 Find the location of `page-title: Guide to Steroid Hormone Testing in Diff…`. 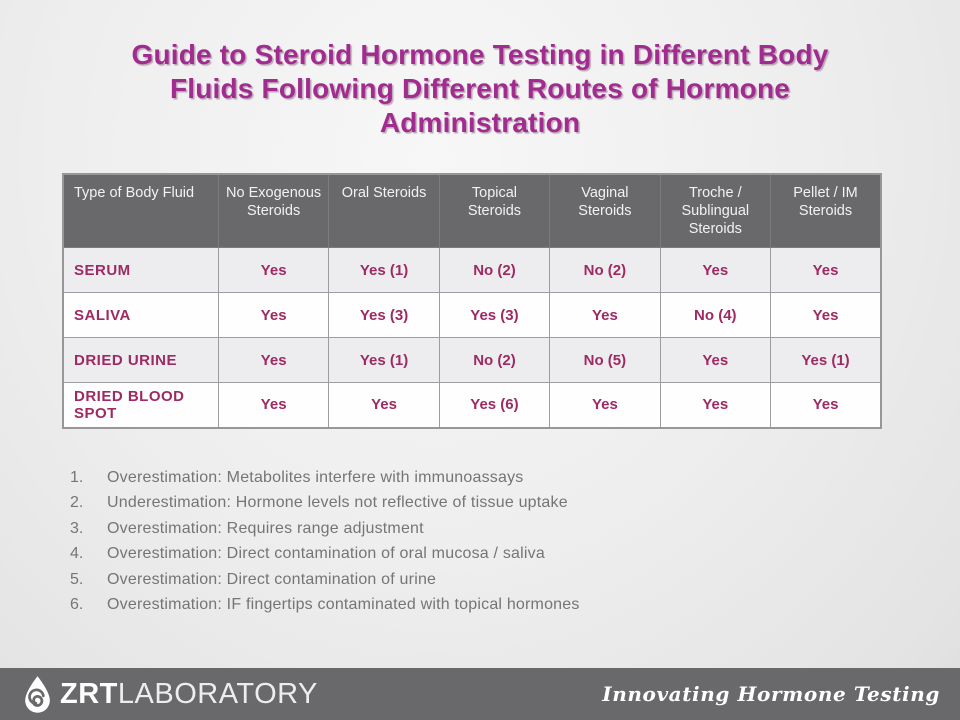

page-title: Guide to Steroid Hormone Testing in Diff… is located at coordinates (480, 88).